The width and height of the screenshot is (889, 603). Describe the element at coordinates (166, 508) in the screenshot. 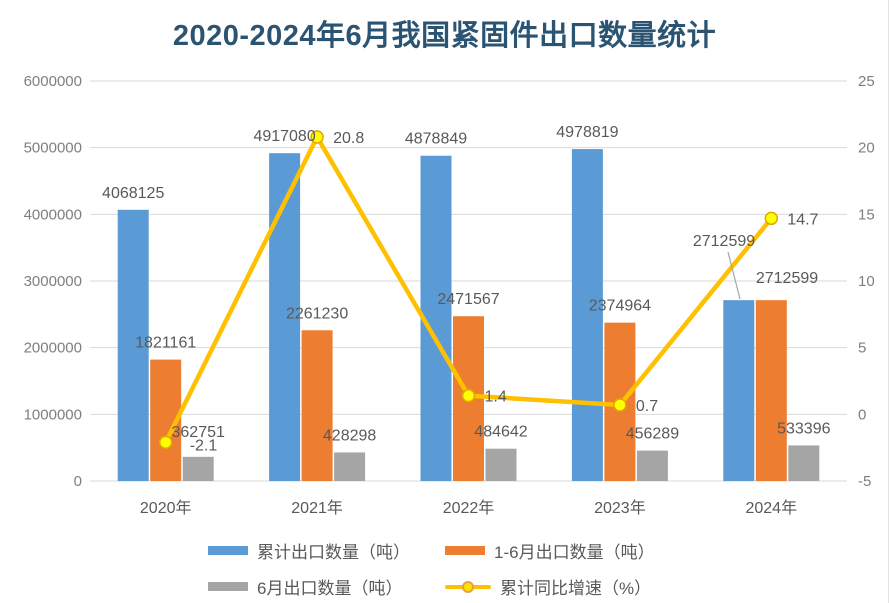

I see `x-axis-label: 2020年` at that location.